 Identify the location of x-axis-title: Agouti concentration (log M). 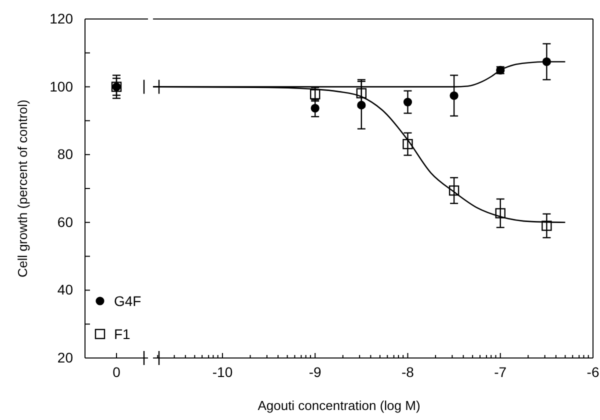
(339, 405).